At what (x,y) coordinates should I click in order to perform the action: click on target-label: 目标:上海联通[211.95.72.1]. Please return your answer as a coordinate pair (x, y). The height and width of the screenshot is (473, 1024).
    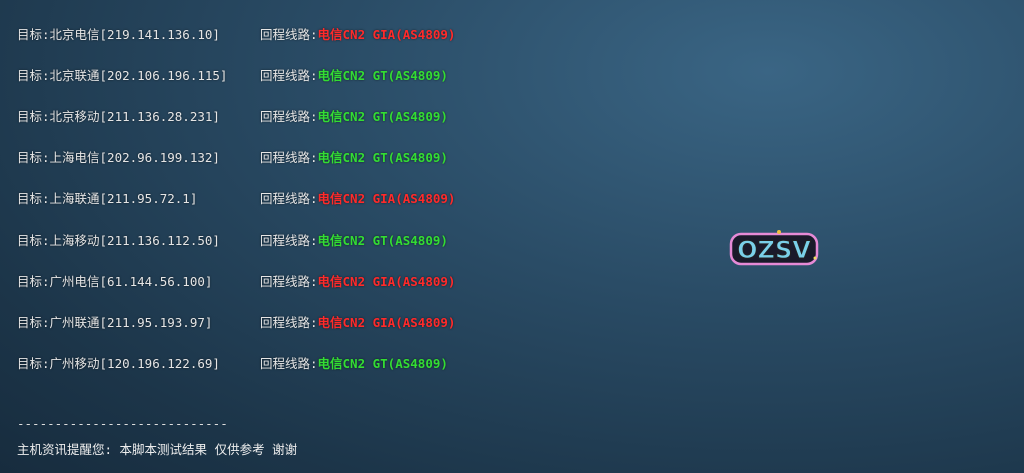
    Looking at the image, I should click on (107, 198).